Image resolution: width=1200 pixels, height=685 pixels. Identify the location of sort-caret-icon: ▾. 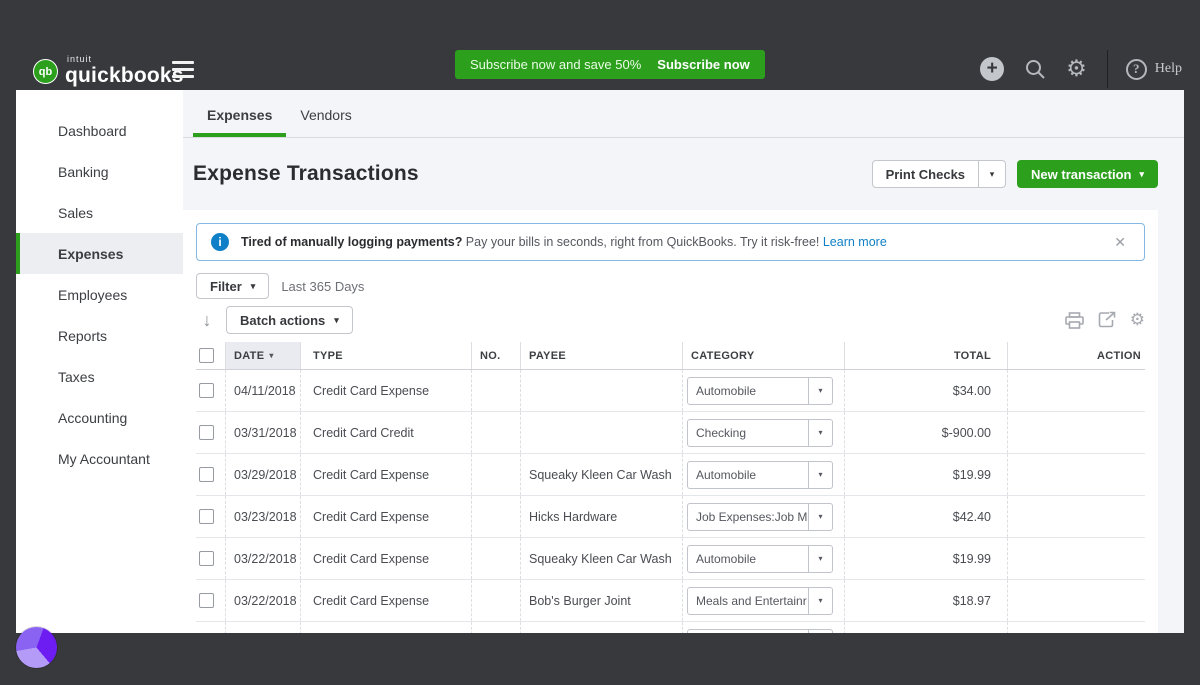
(271, 355).